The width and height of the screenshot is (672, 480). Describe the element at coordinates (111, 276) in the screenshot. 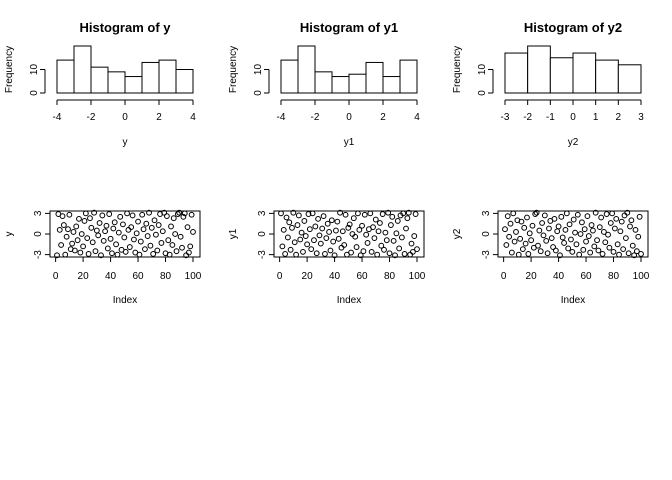

I see `x-tick-label: 40` at that location.